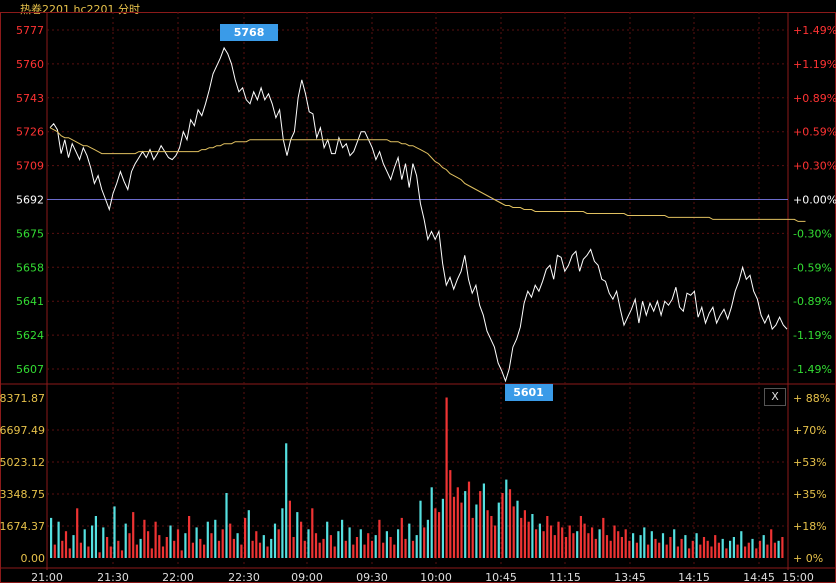  I want to click on time-tick-label: 14:15, so click(694, 577).